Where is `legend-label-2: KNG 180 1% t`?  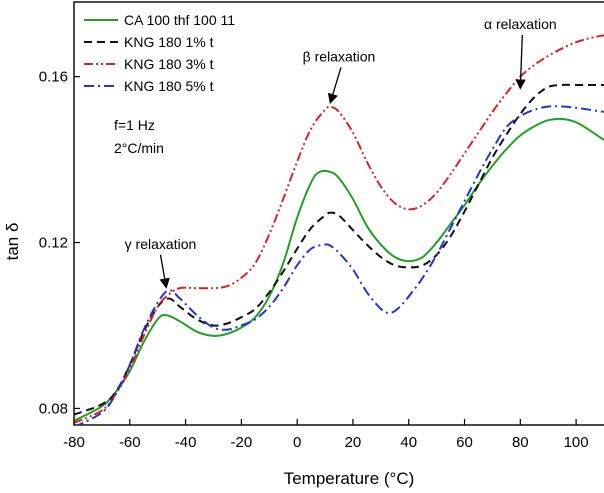
legend-label-2: KNG 180 1% t is located at coordinates (169, 42).